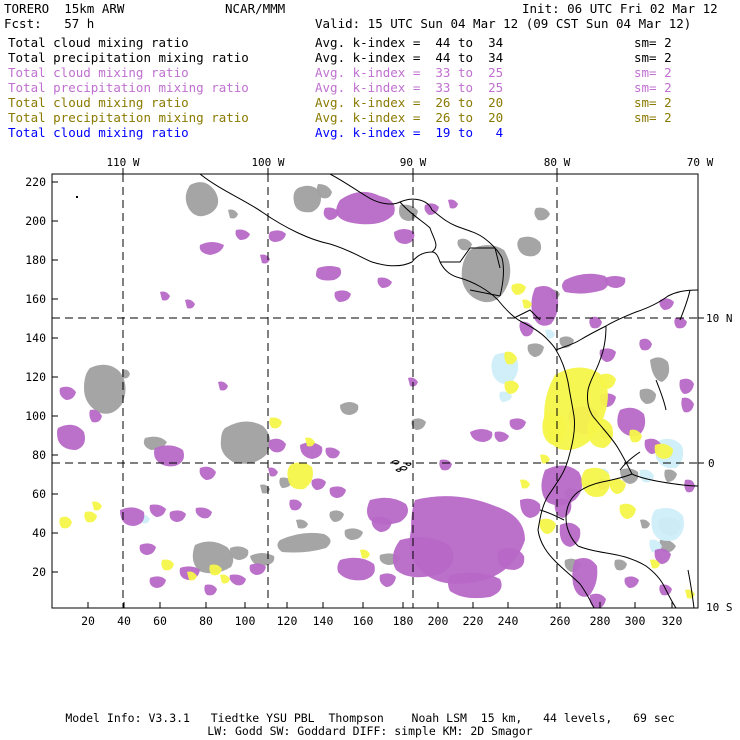 This screenshot has width=740, height=740. I want to click on lat-label-0: 0, so click(711, 463).